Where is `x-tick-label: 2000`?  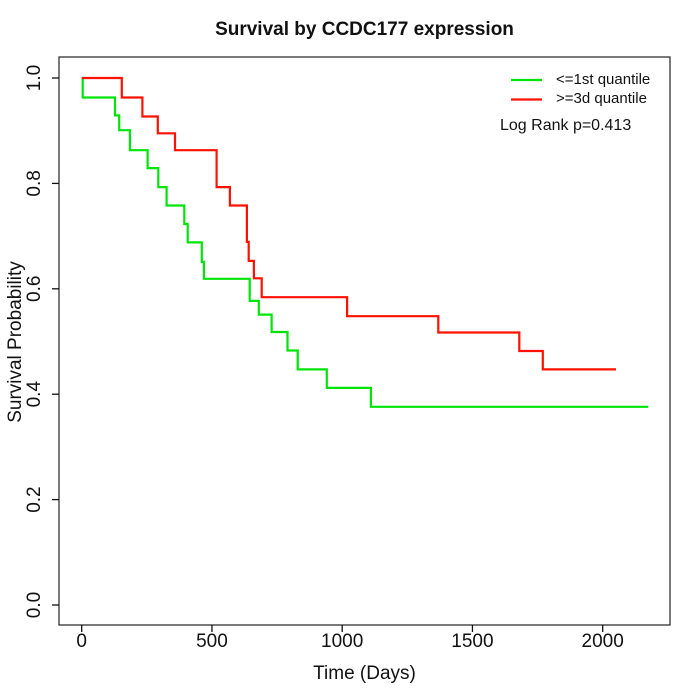
x-tick-label: 2000 is located at coordinates (603, 641).